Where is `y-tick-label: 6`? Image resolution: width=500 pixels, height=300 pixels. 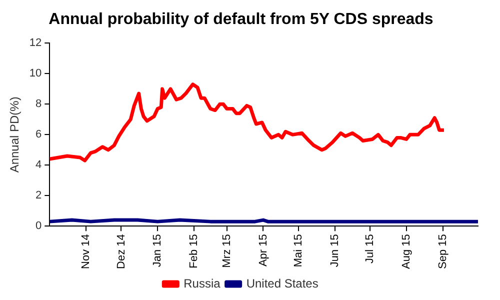
y-tick-label: 6 is located at coordinates (39, 134).